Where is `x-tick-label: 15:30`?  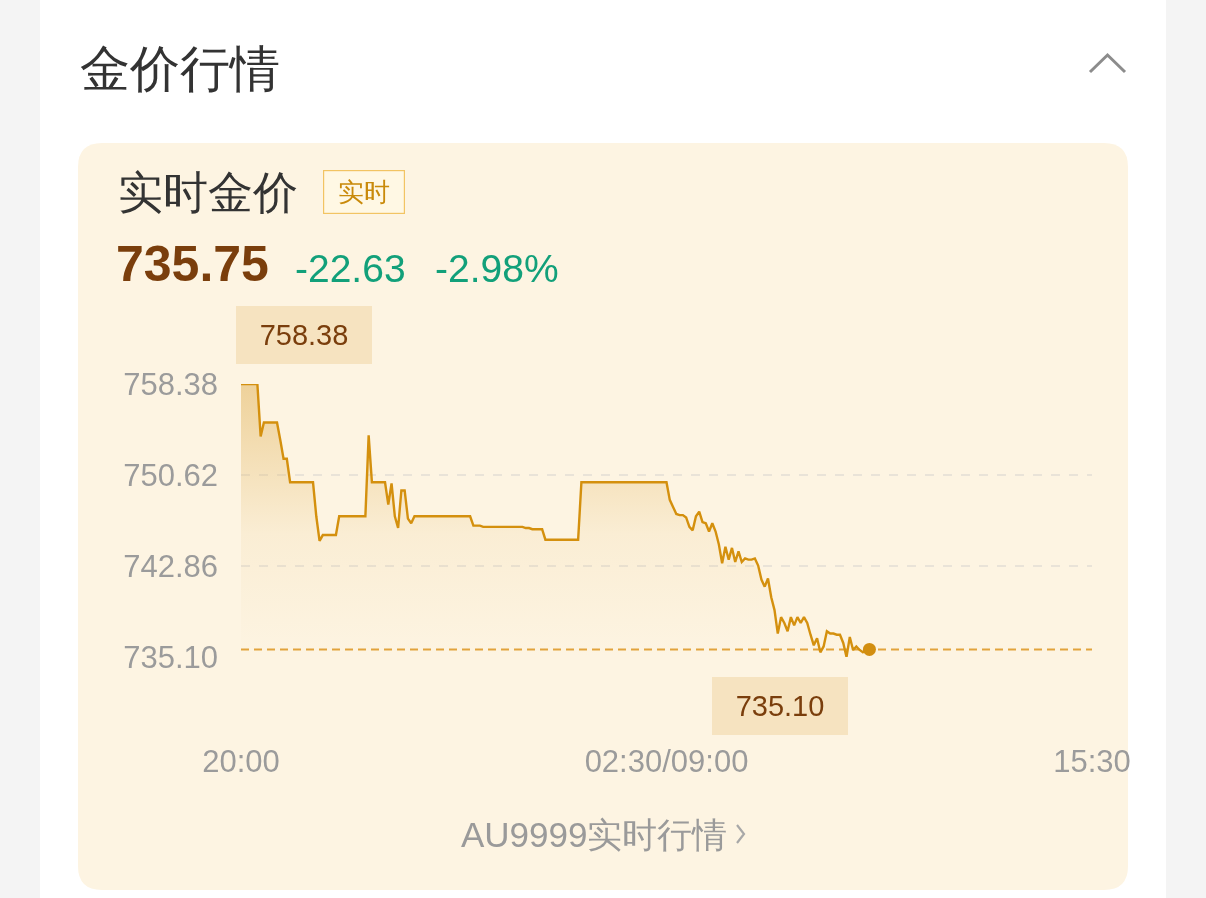 x-tick-label: 15:30 is located at coordinates (1092, 761).